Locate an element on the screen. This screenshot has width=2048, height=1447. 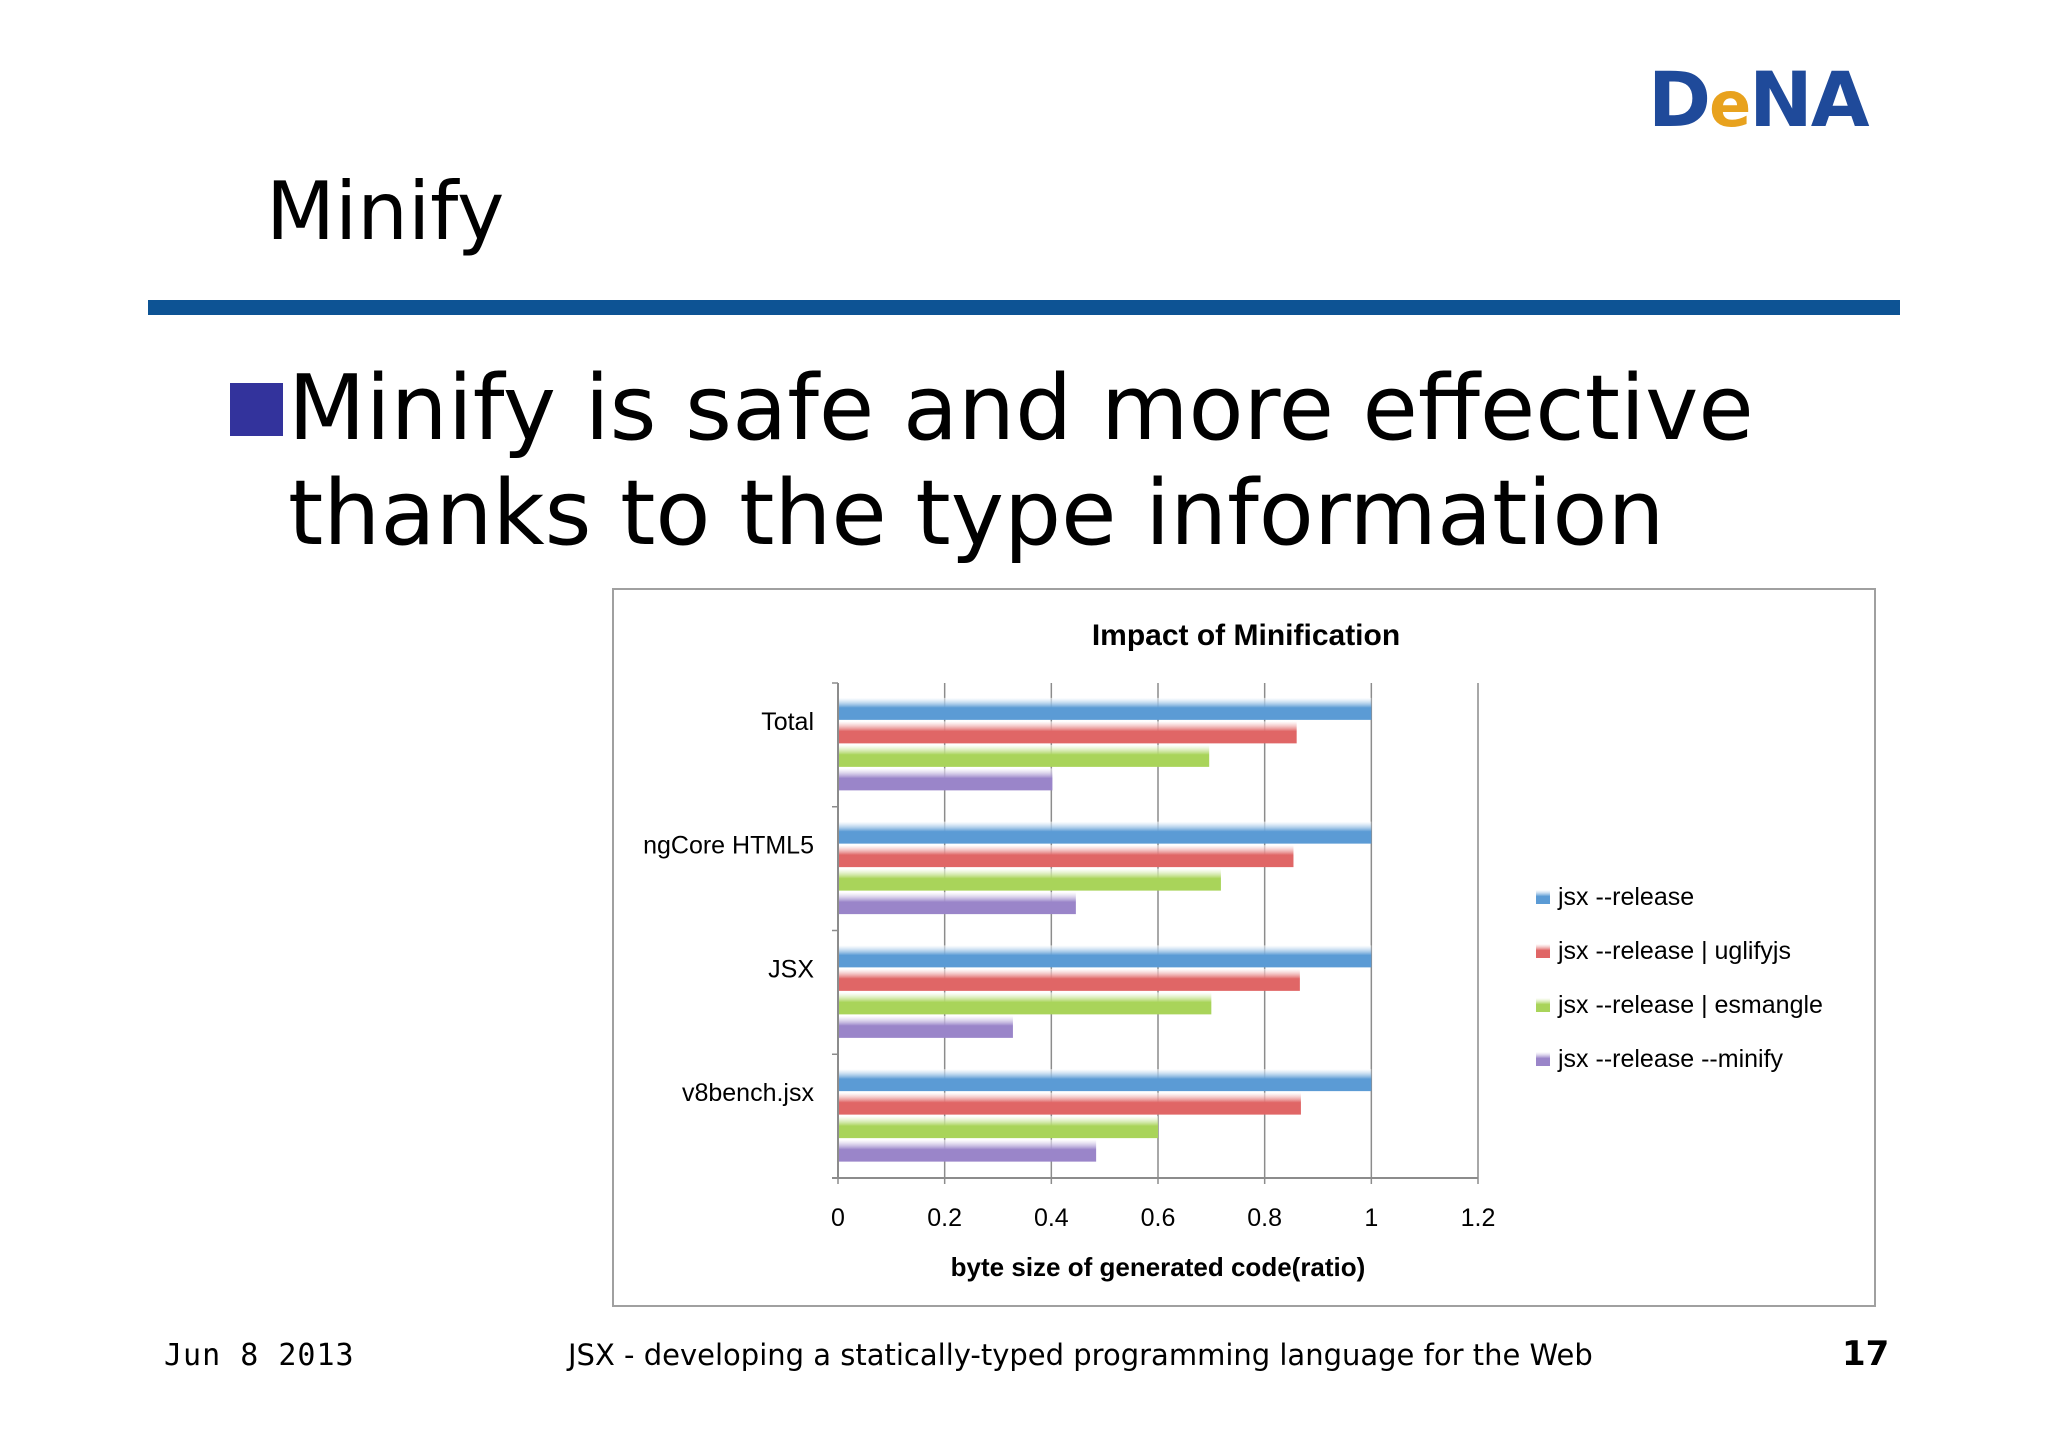
x-tick-label: 1.2 is located at coordinates (1478, 1218).